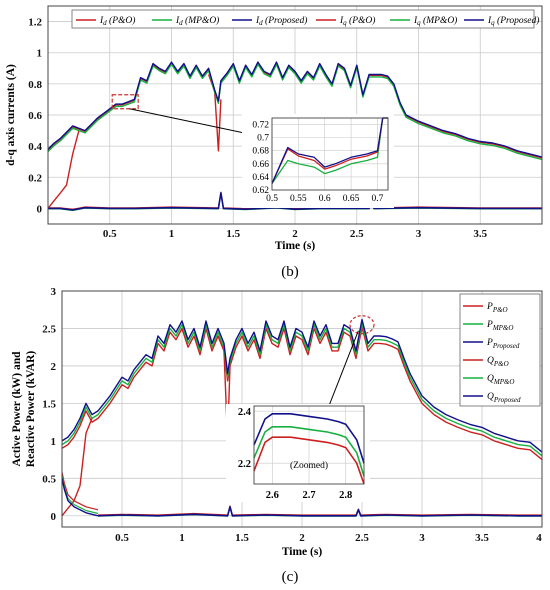 The height and width of the screenshot is (590, 550). I want to click on chart-c-series-q-po-decay, so click(80, 491).